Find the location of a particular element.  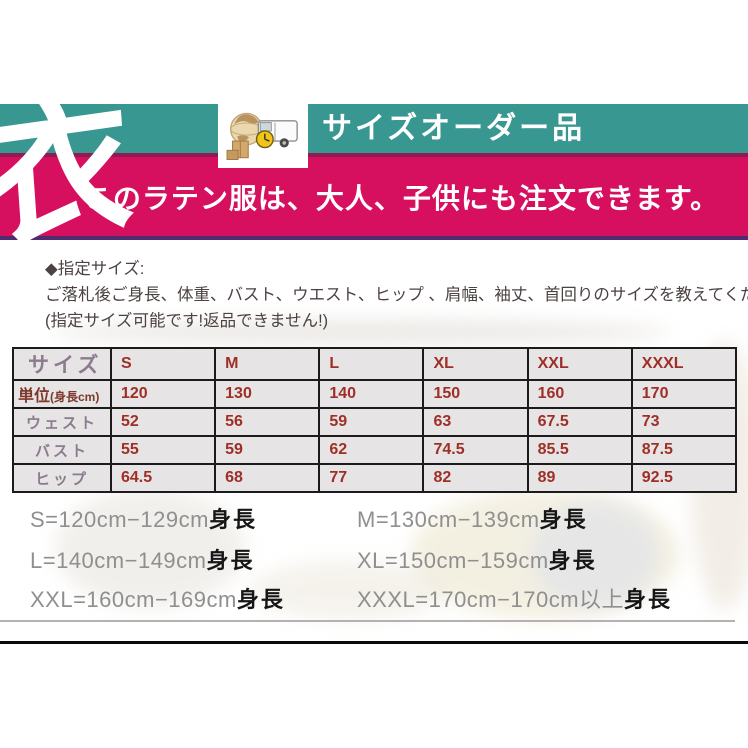

height-value: 170 is located at coordinates (684, 394).